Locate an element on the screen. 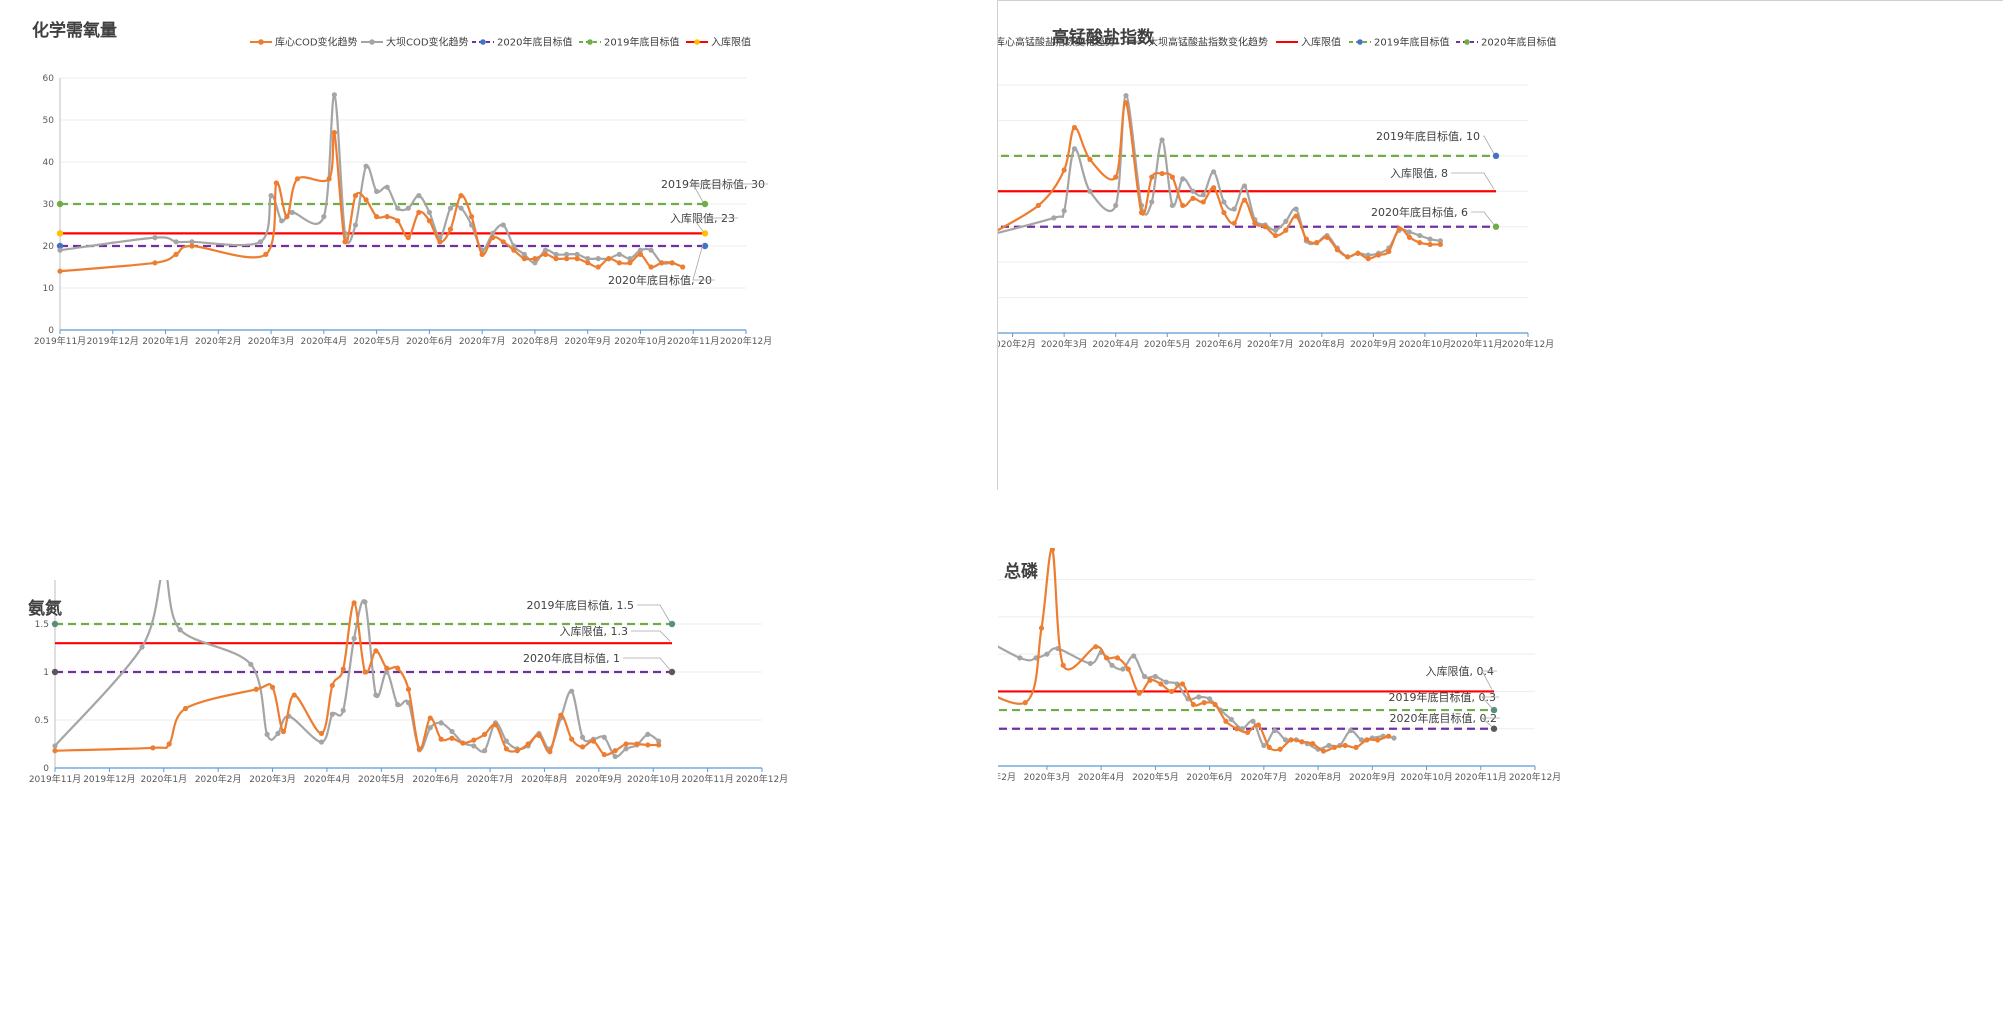 Image resolution: width=2003 pixels, height=1010 pixels. x-tick-label: 2020年7月 is located at coordinates (1270, 344).